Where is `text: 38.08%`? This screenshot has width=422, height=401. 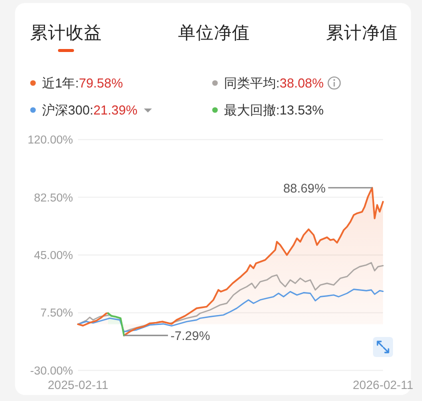 text: 38.08% is located at coordinates (302, 83).